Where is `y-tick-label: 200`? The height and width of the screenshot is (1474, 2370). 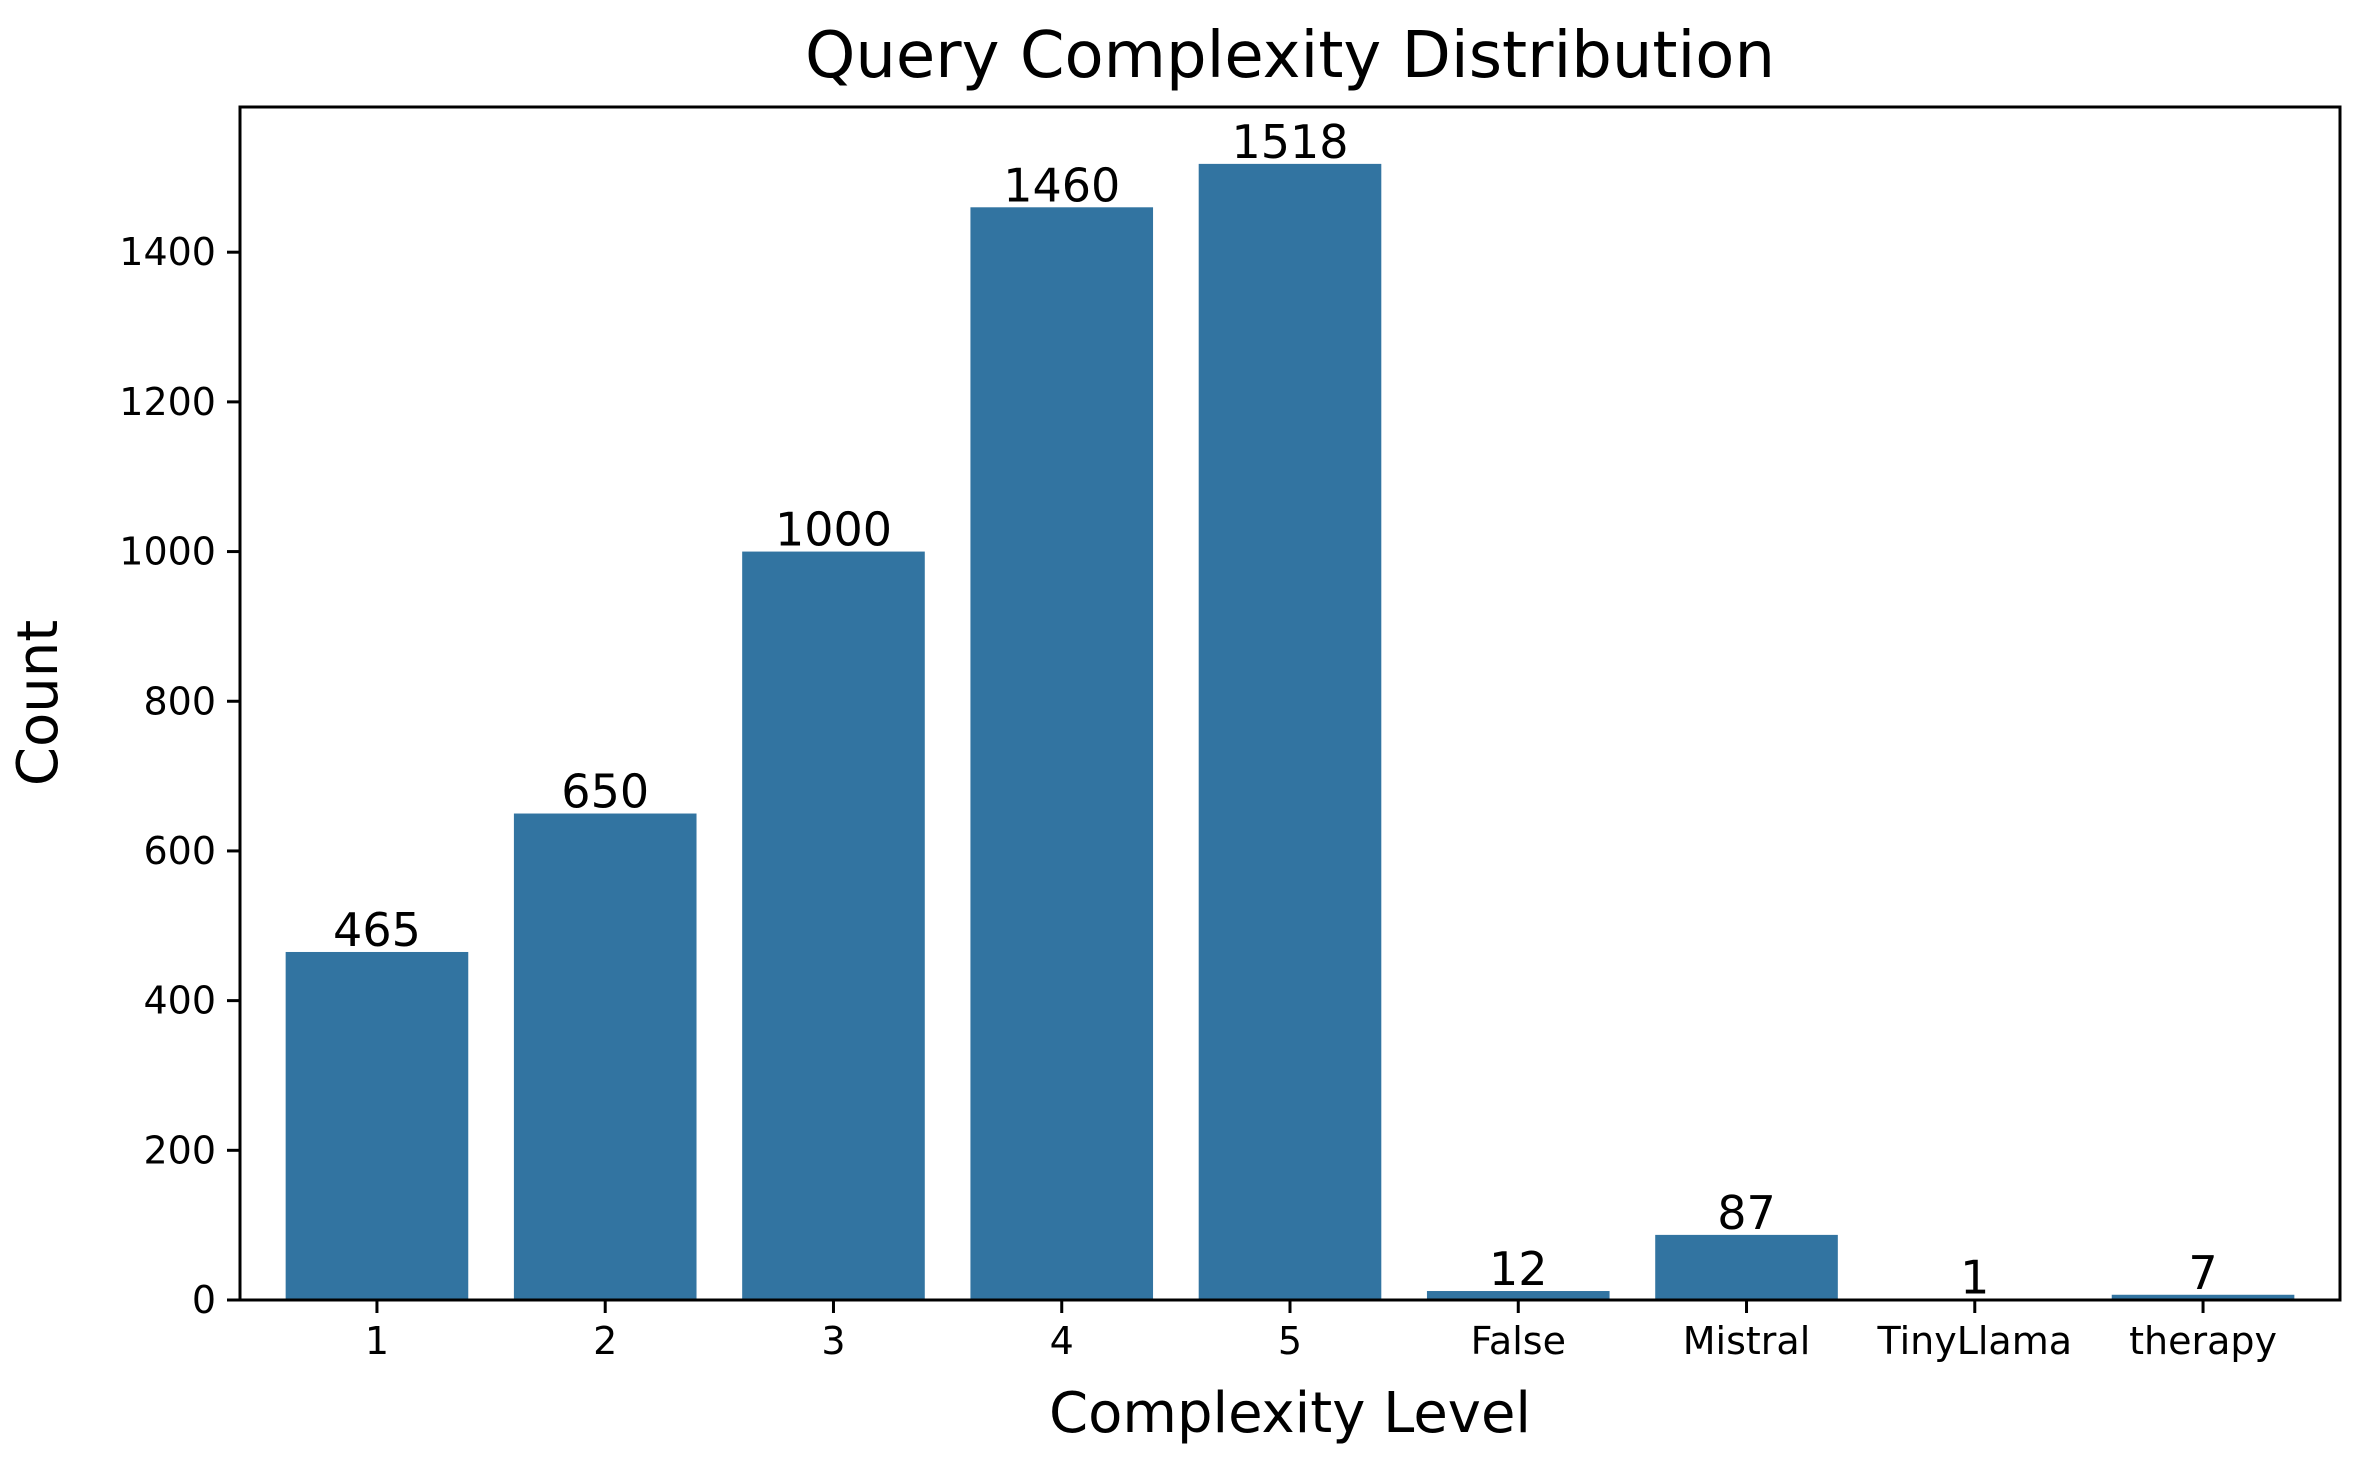
y-tick-label: 200 is located at coordinates (179, 1150).